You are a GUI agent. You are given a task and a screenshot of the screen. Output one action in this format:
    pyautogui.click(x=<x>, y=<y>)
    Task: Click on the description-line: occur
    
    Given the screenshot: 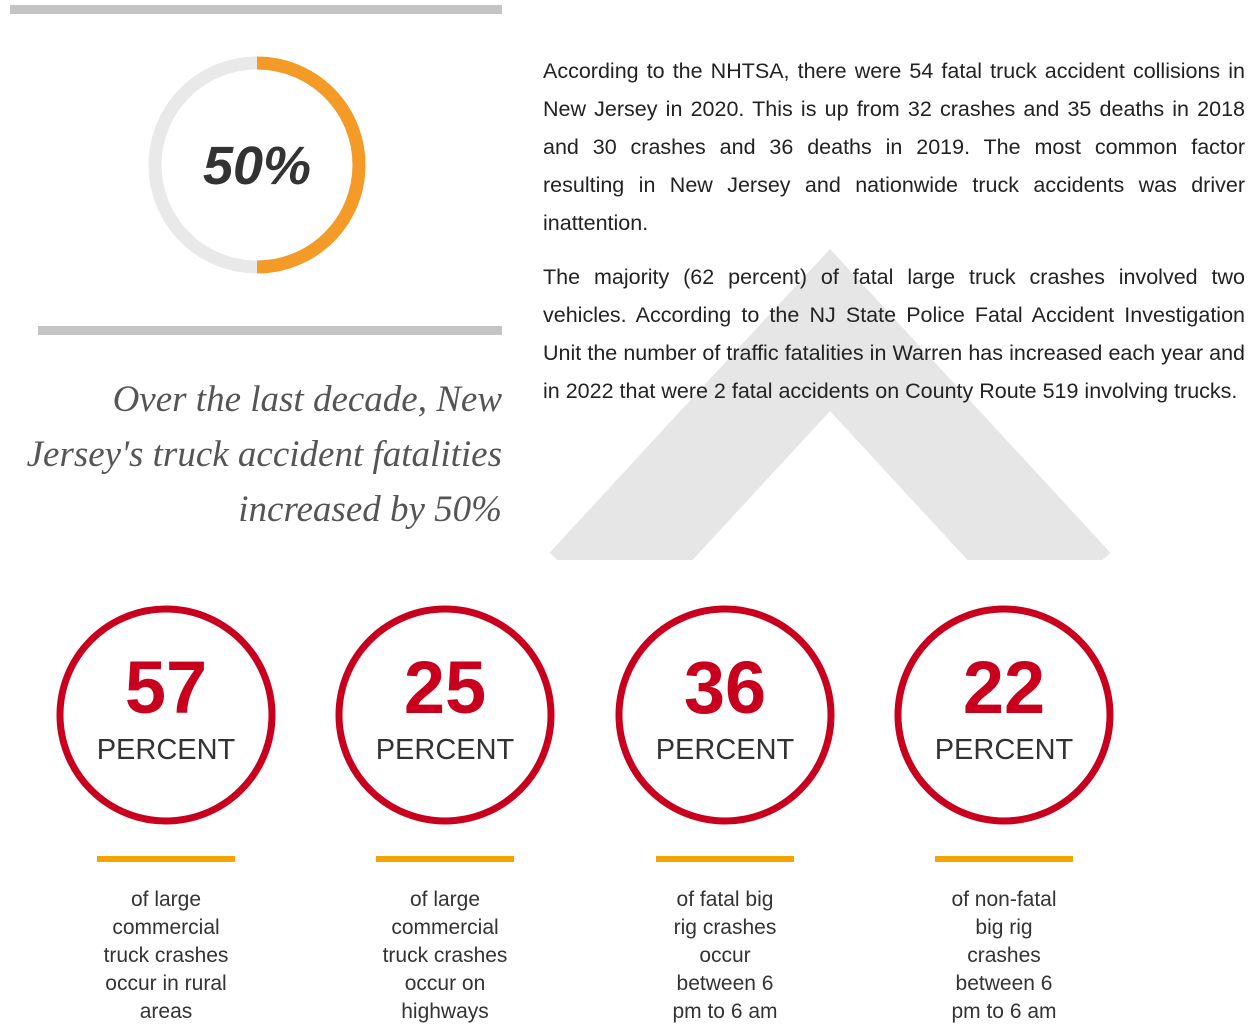 What is the action you would take?
    pyautogui.click(x=725, y=955)
    